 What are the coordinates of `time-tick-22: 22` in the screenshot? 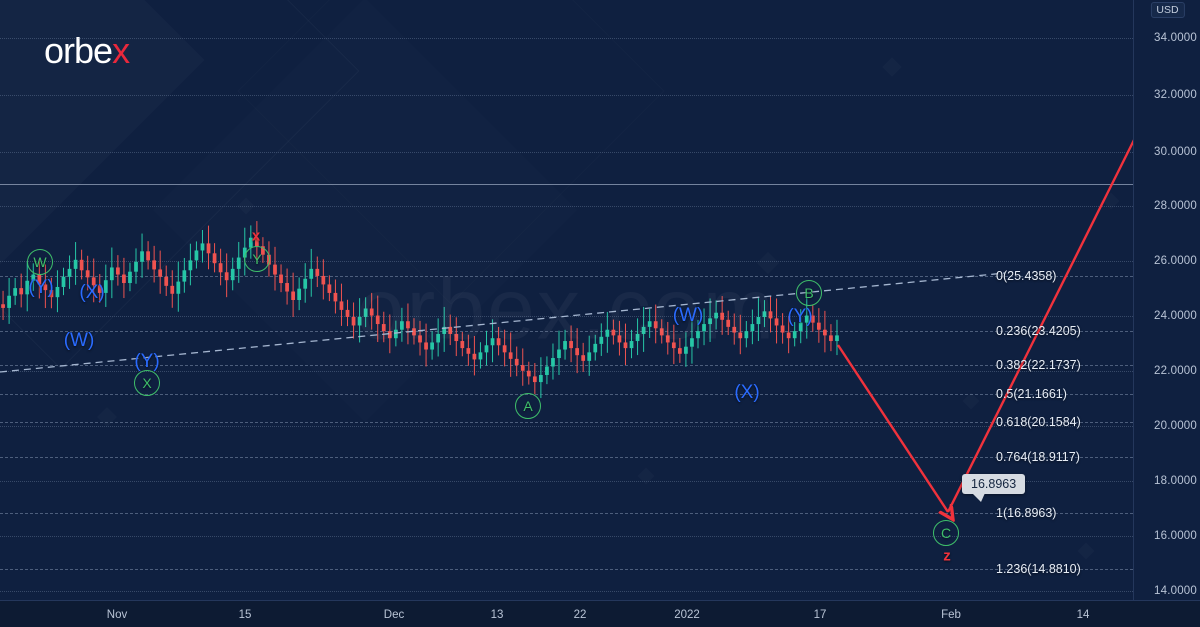 It's located at (580, 615).